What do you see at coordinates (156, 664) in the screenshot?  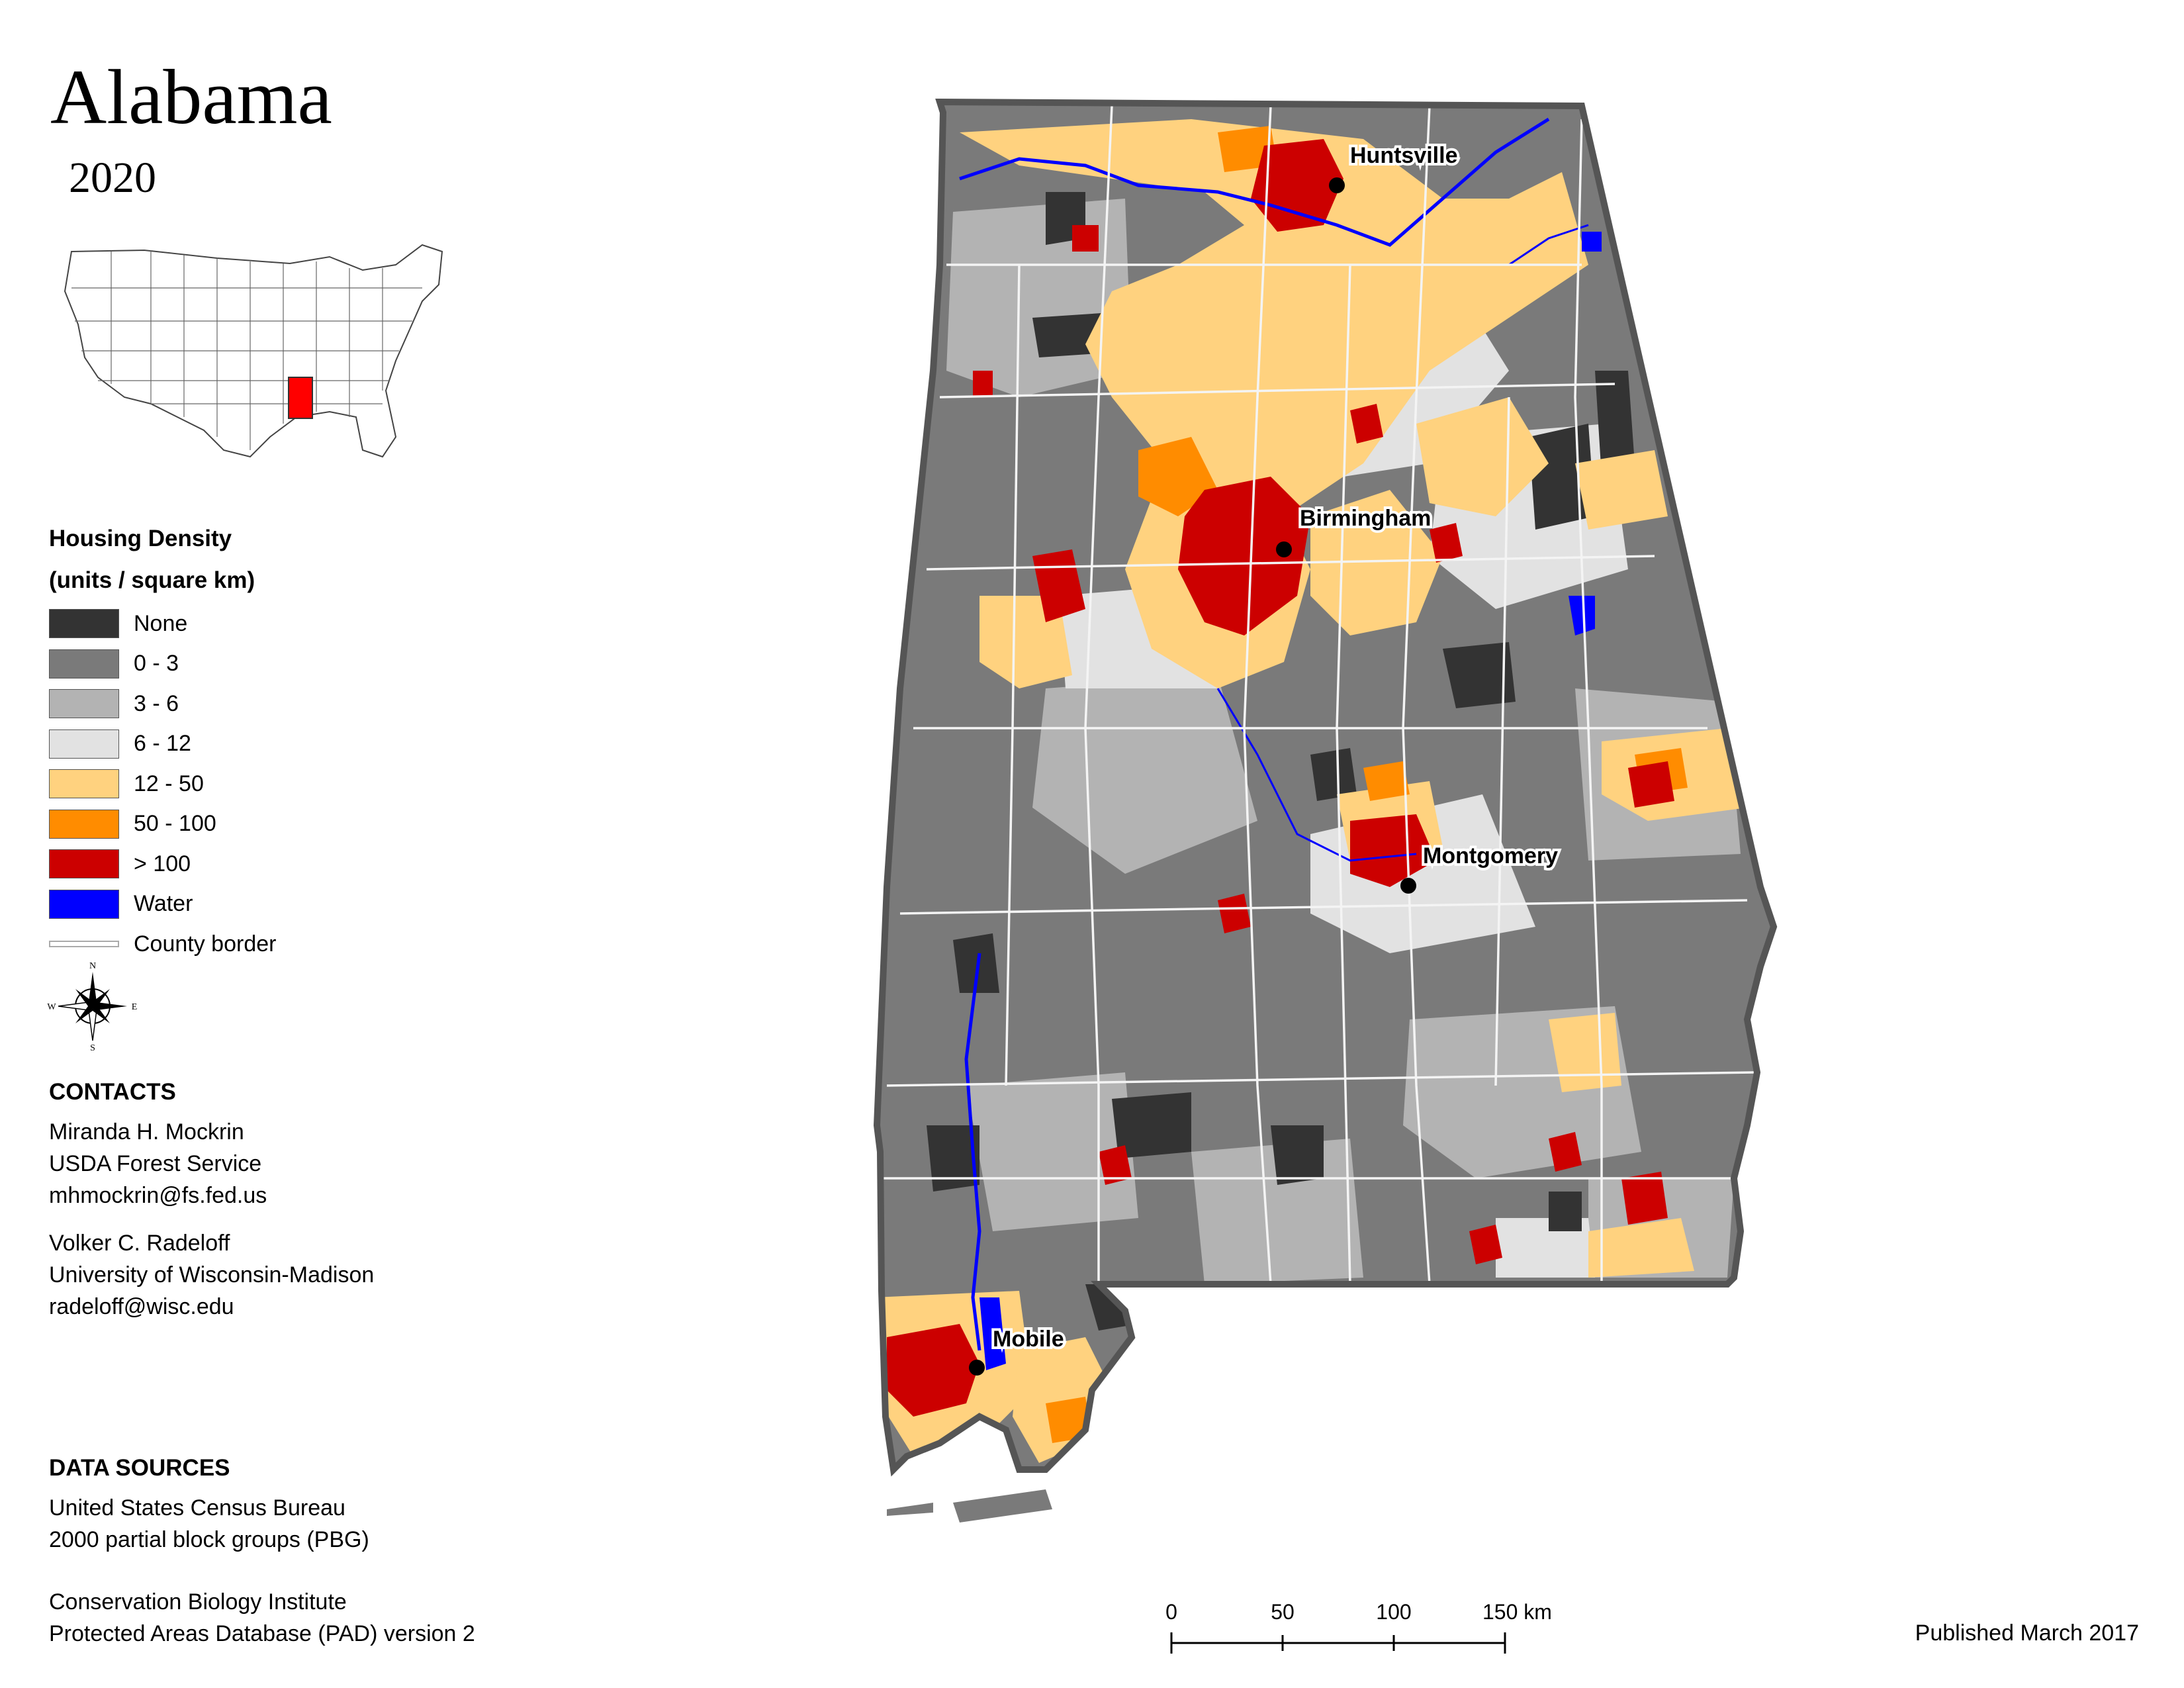 I see `legend-label: 0 - 3` at bounding box center [156, 664].